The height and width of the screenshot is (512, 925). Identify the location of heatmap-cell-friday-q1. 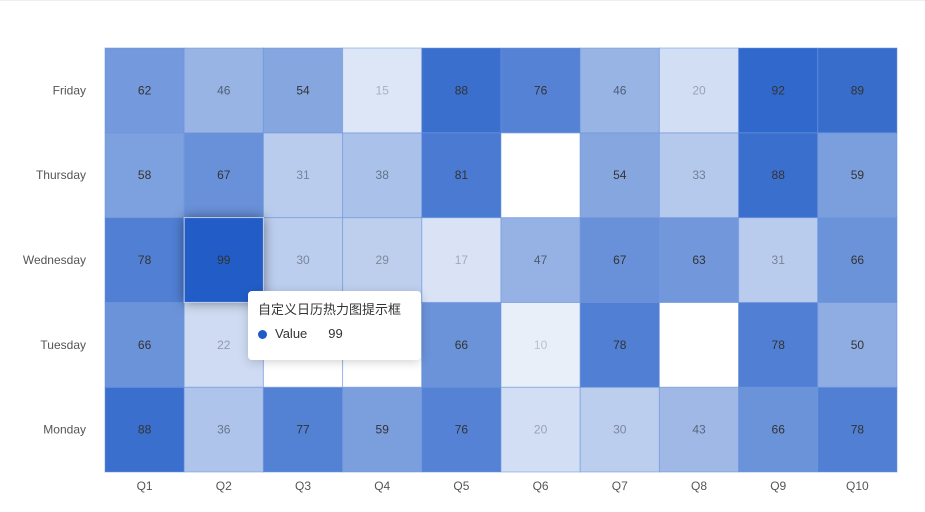
(144, 90).